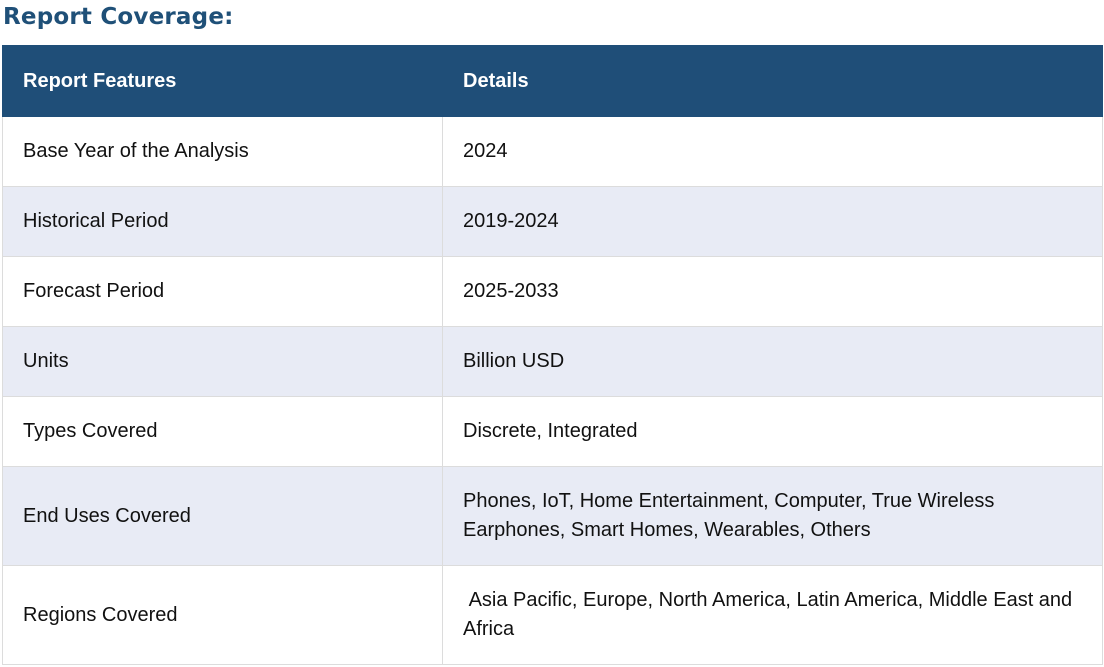 Image resolution: width=1104 pixels, height=667 pixels. Describe the element at coordinates (222, 151) in the screenshot. I see `feature-cell: Base Year of the Analysis` at that location.